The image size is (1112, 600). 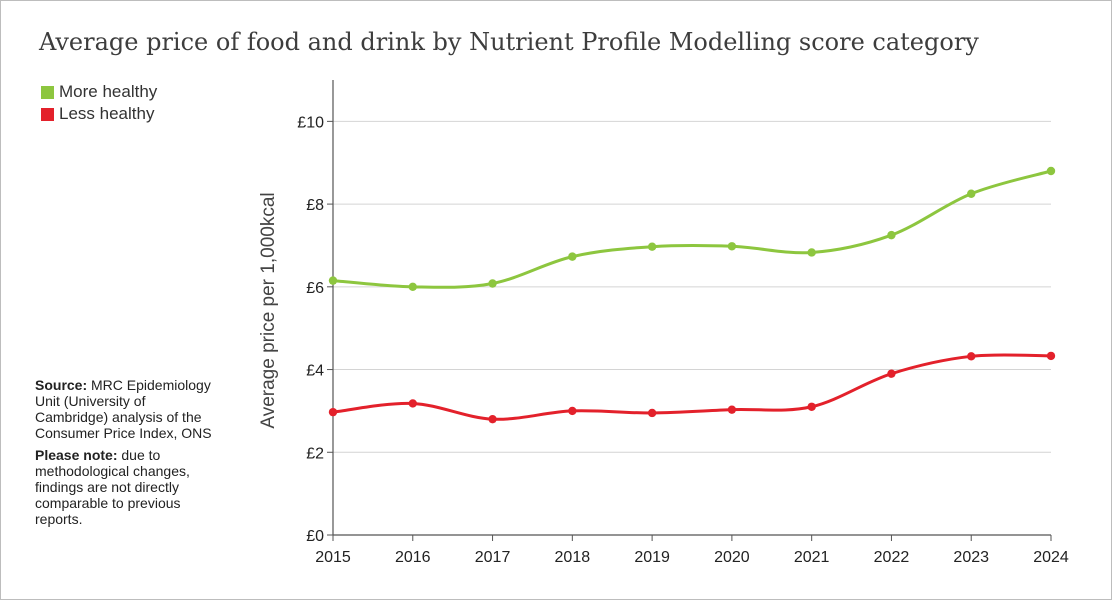 What do you see at coordinates (268, 310) in the screenshot?
I see `y-axis-title: Average price per 1,000kcal` at bounding box center [268, 310].